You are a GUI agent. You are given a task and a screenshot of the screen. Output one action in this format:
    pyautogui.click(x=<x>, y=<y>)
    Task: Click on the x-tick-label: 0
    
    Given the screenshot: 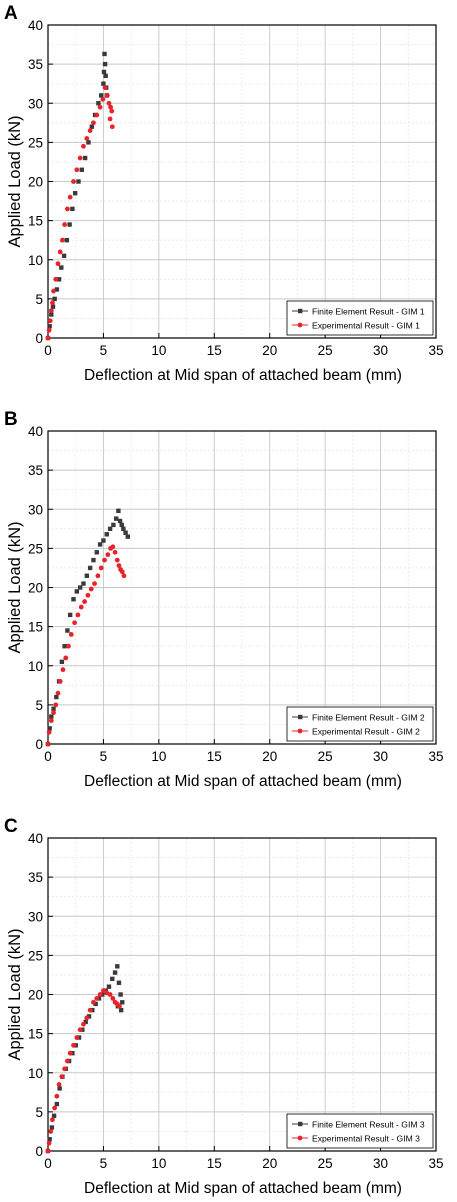 What is the action you would take?
    pyautogui.click(x=48, y=350)
    